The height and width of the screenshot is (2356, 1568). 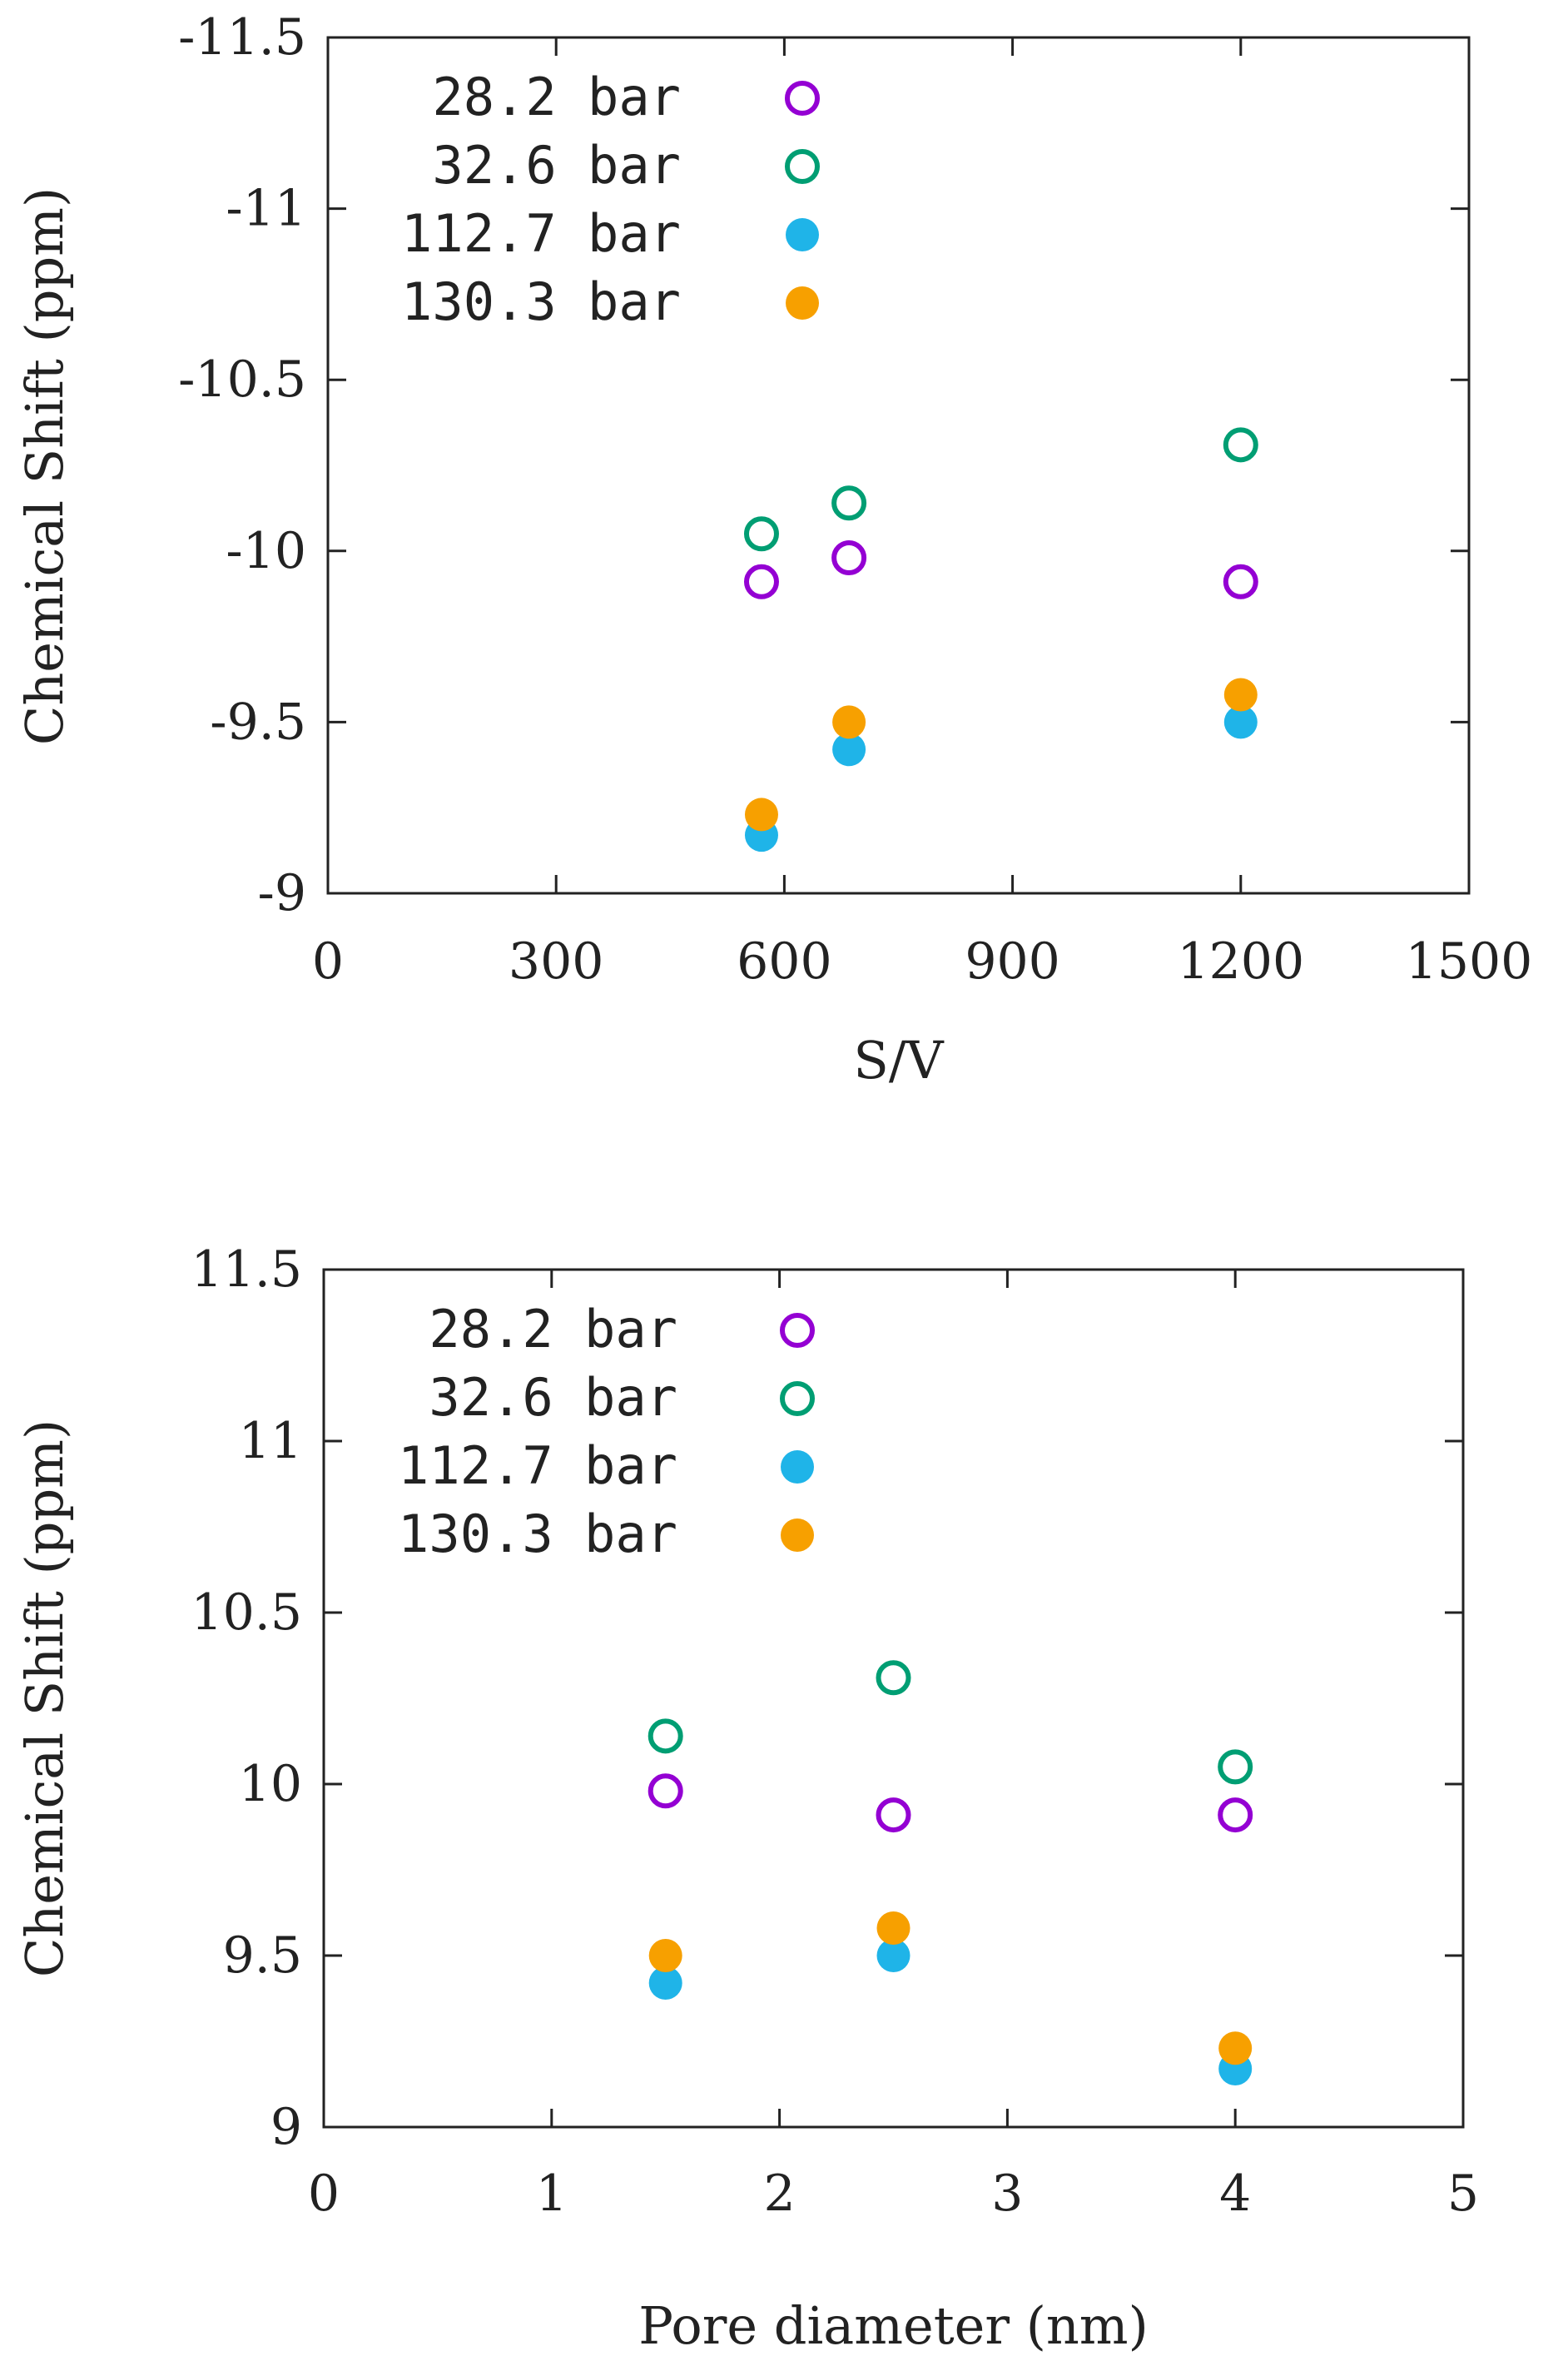 What do you see at coordinates (1240, 961) in the screenshot?
I see `x-tick-label: 1200` at bounding box center [1240, 961].